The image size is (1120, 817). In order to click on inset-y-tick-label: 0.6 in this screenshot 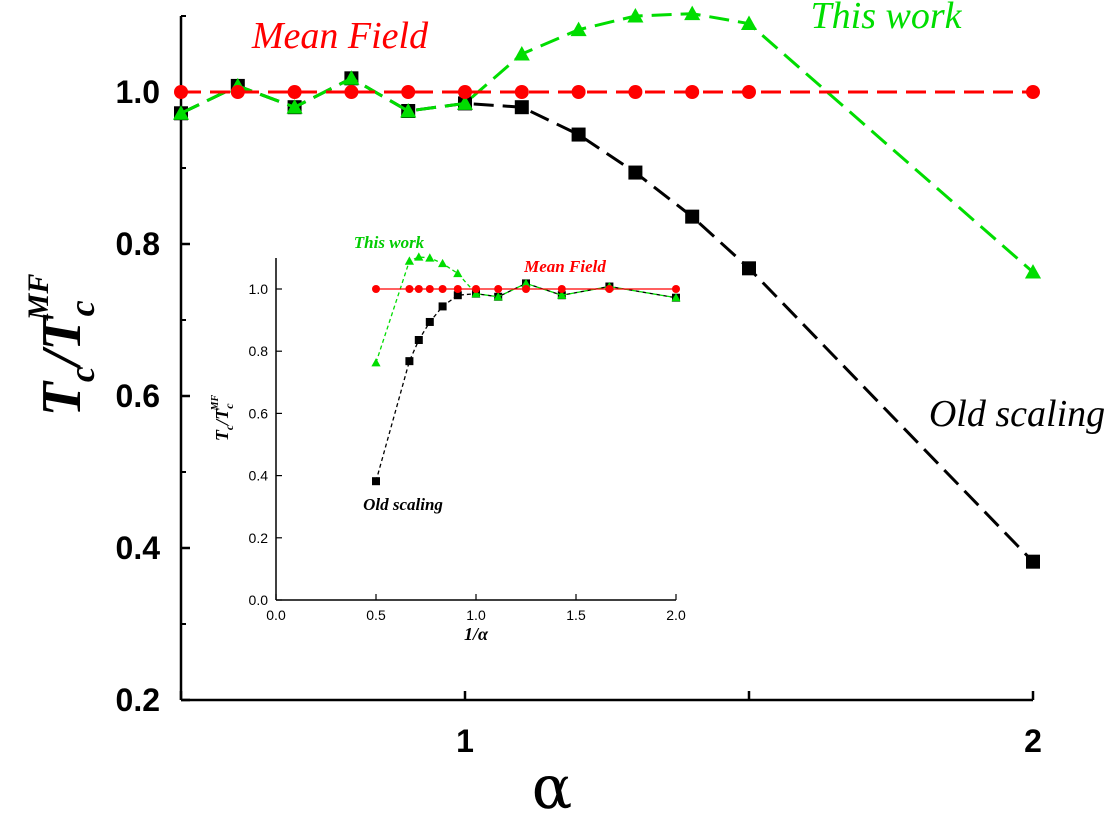, I will do `click(259, 413)`.